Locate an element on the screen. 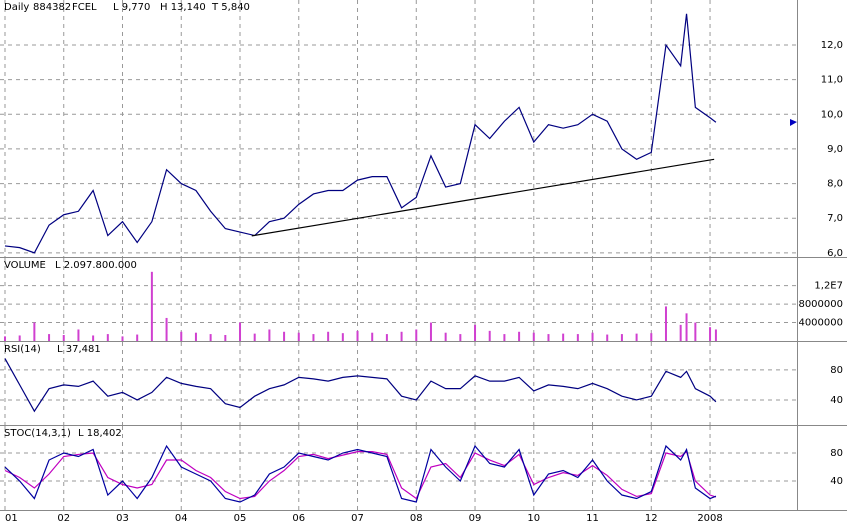  pane-label: H 13,140 is located at coordinates (183, 7).